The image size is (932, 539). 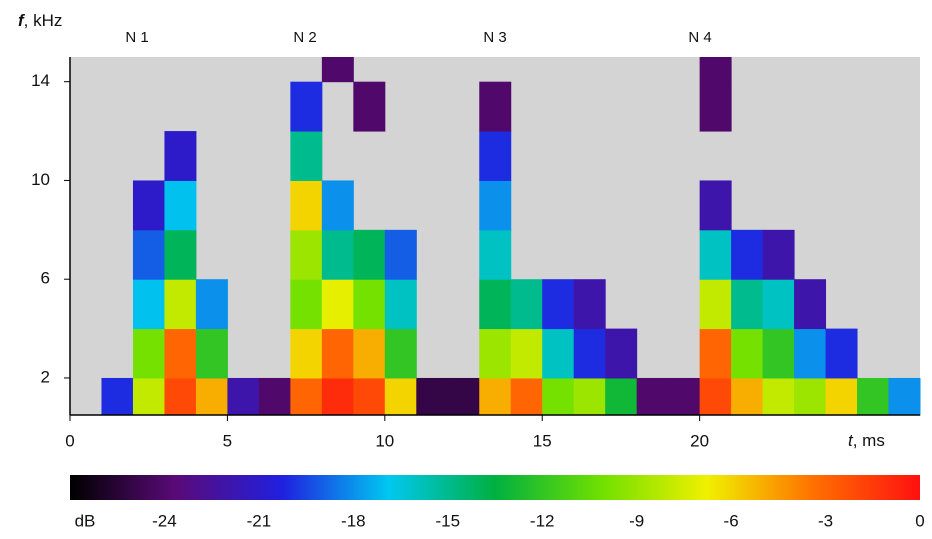 I want to click on x-tick-label: 15, so click(x=542, y=440).